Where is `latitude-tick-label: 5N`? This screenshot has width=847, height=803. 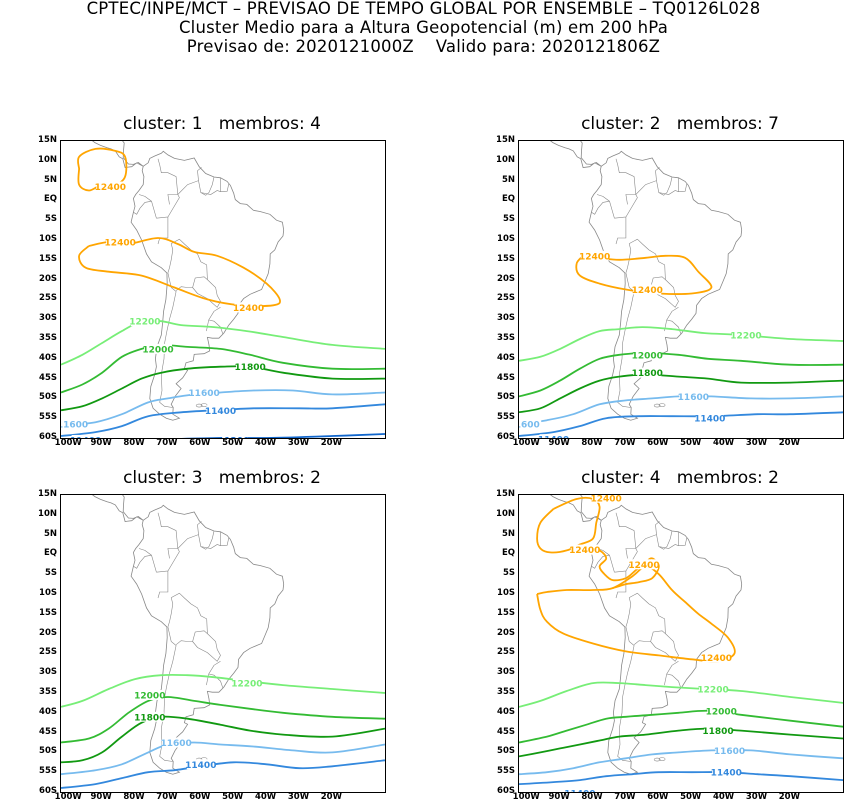 latitude-tick-label: 5N is located at coordinates (508, 179).